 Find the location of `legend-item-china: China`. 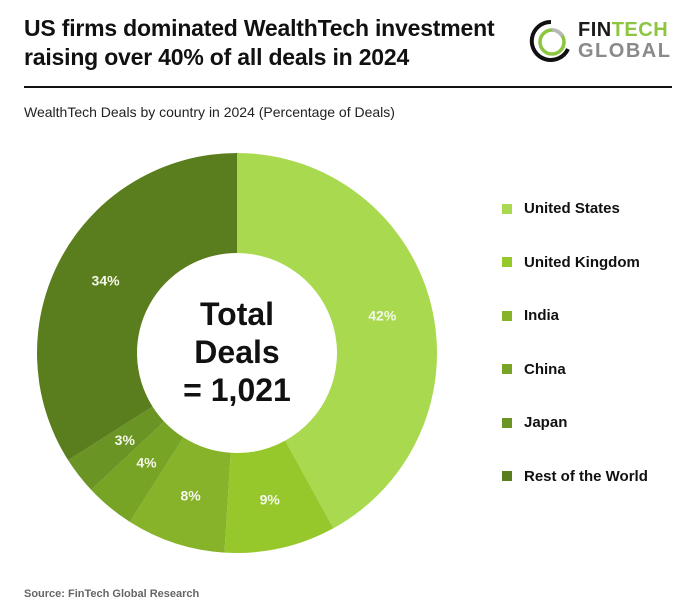

legend-item-china: China is located at coordinates (534, 369).